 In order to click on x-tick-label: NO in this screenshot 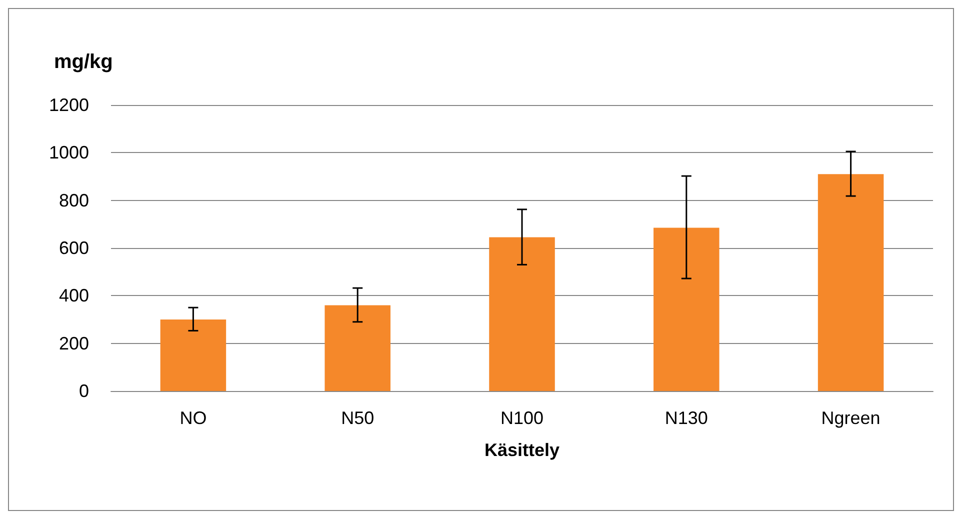, I will do `click(193, 418)`.